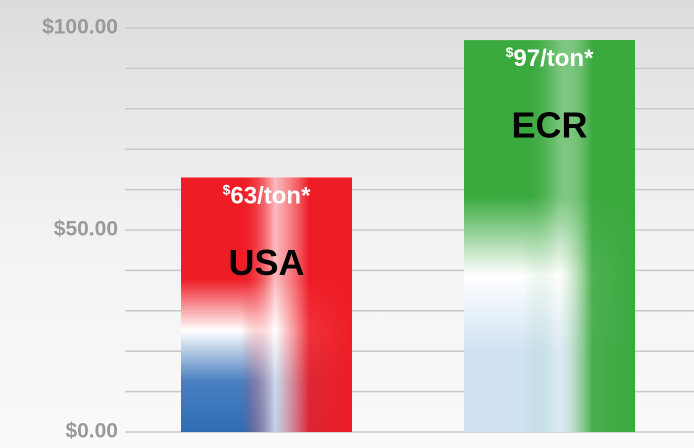  Describe the element at coordinates (266, 304) in the screenshot. I see `bar-shade` at that location.